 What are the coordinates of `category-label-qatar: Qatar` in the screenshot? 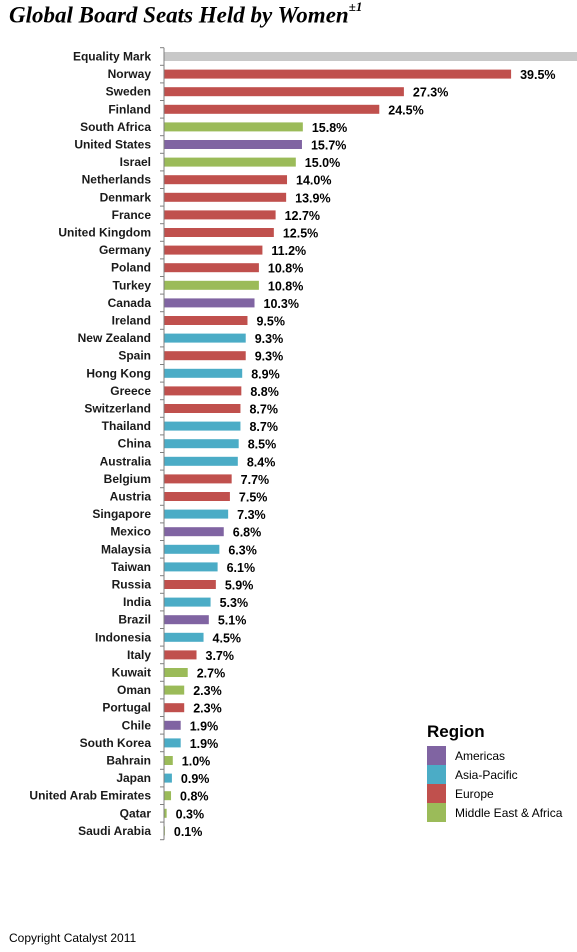 It's located at (136, 813).